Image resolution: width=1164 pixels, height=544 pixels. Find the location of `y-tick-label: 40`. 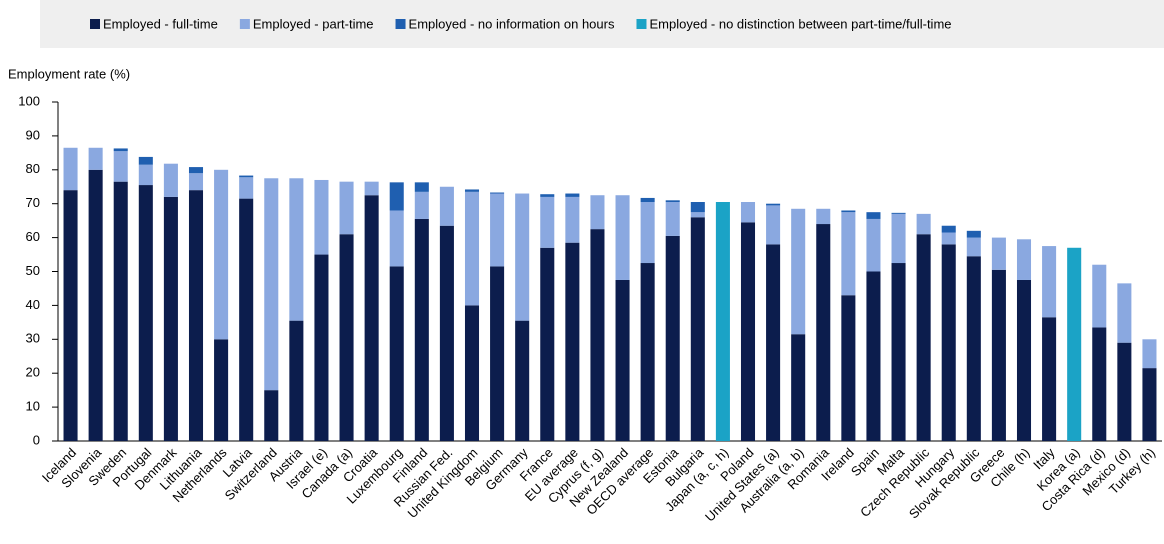

y-tick-label: 40 is located at coordinates (33, 304).